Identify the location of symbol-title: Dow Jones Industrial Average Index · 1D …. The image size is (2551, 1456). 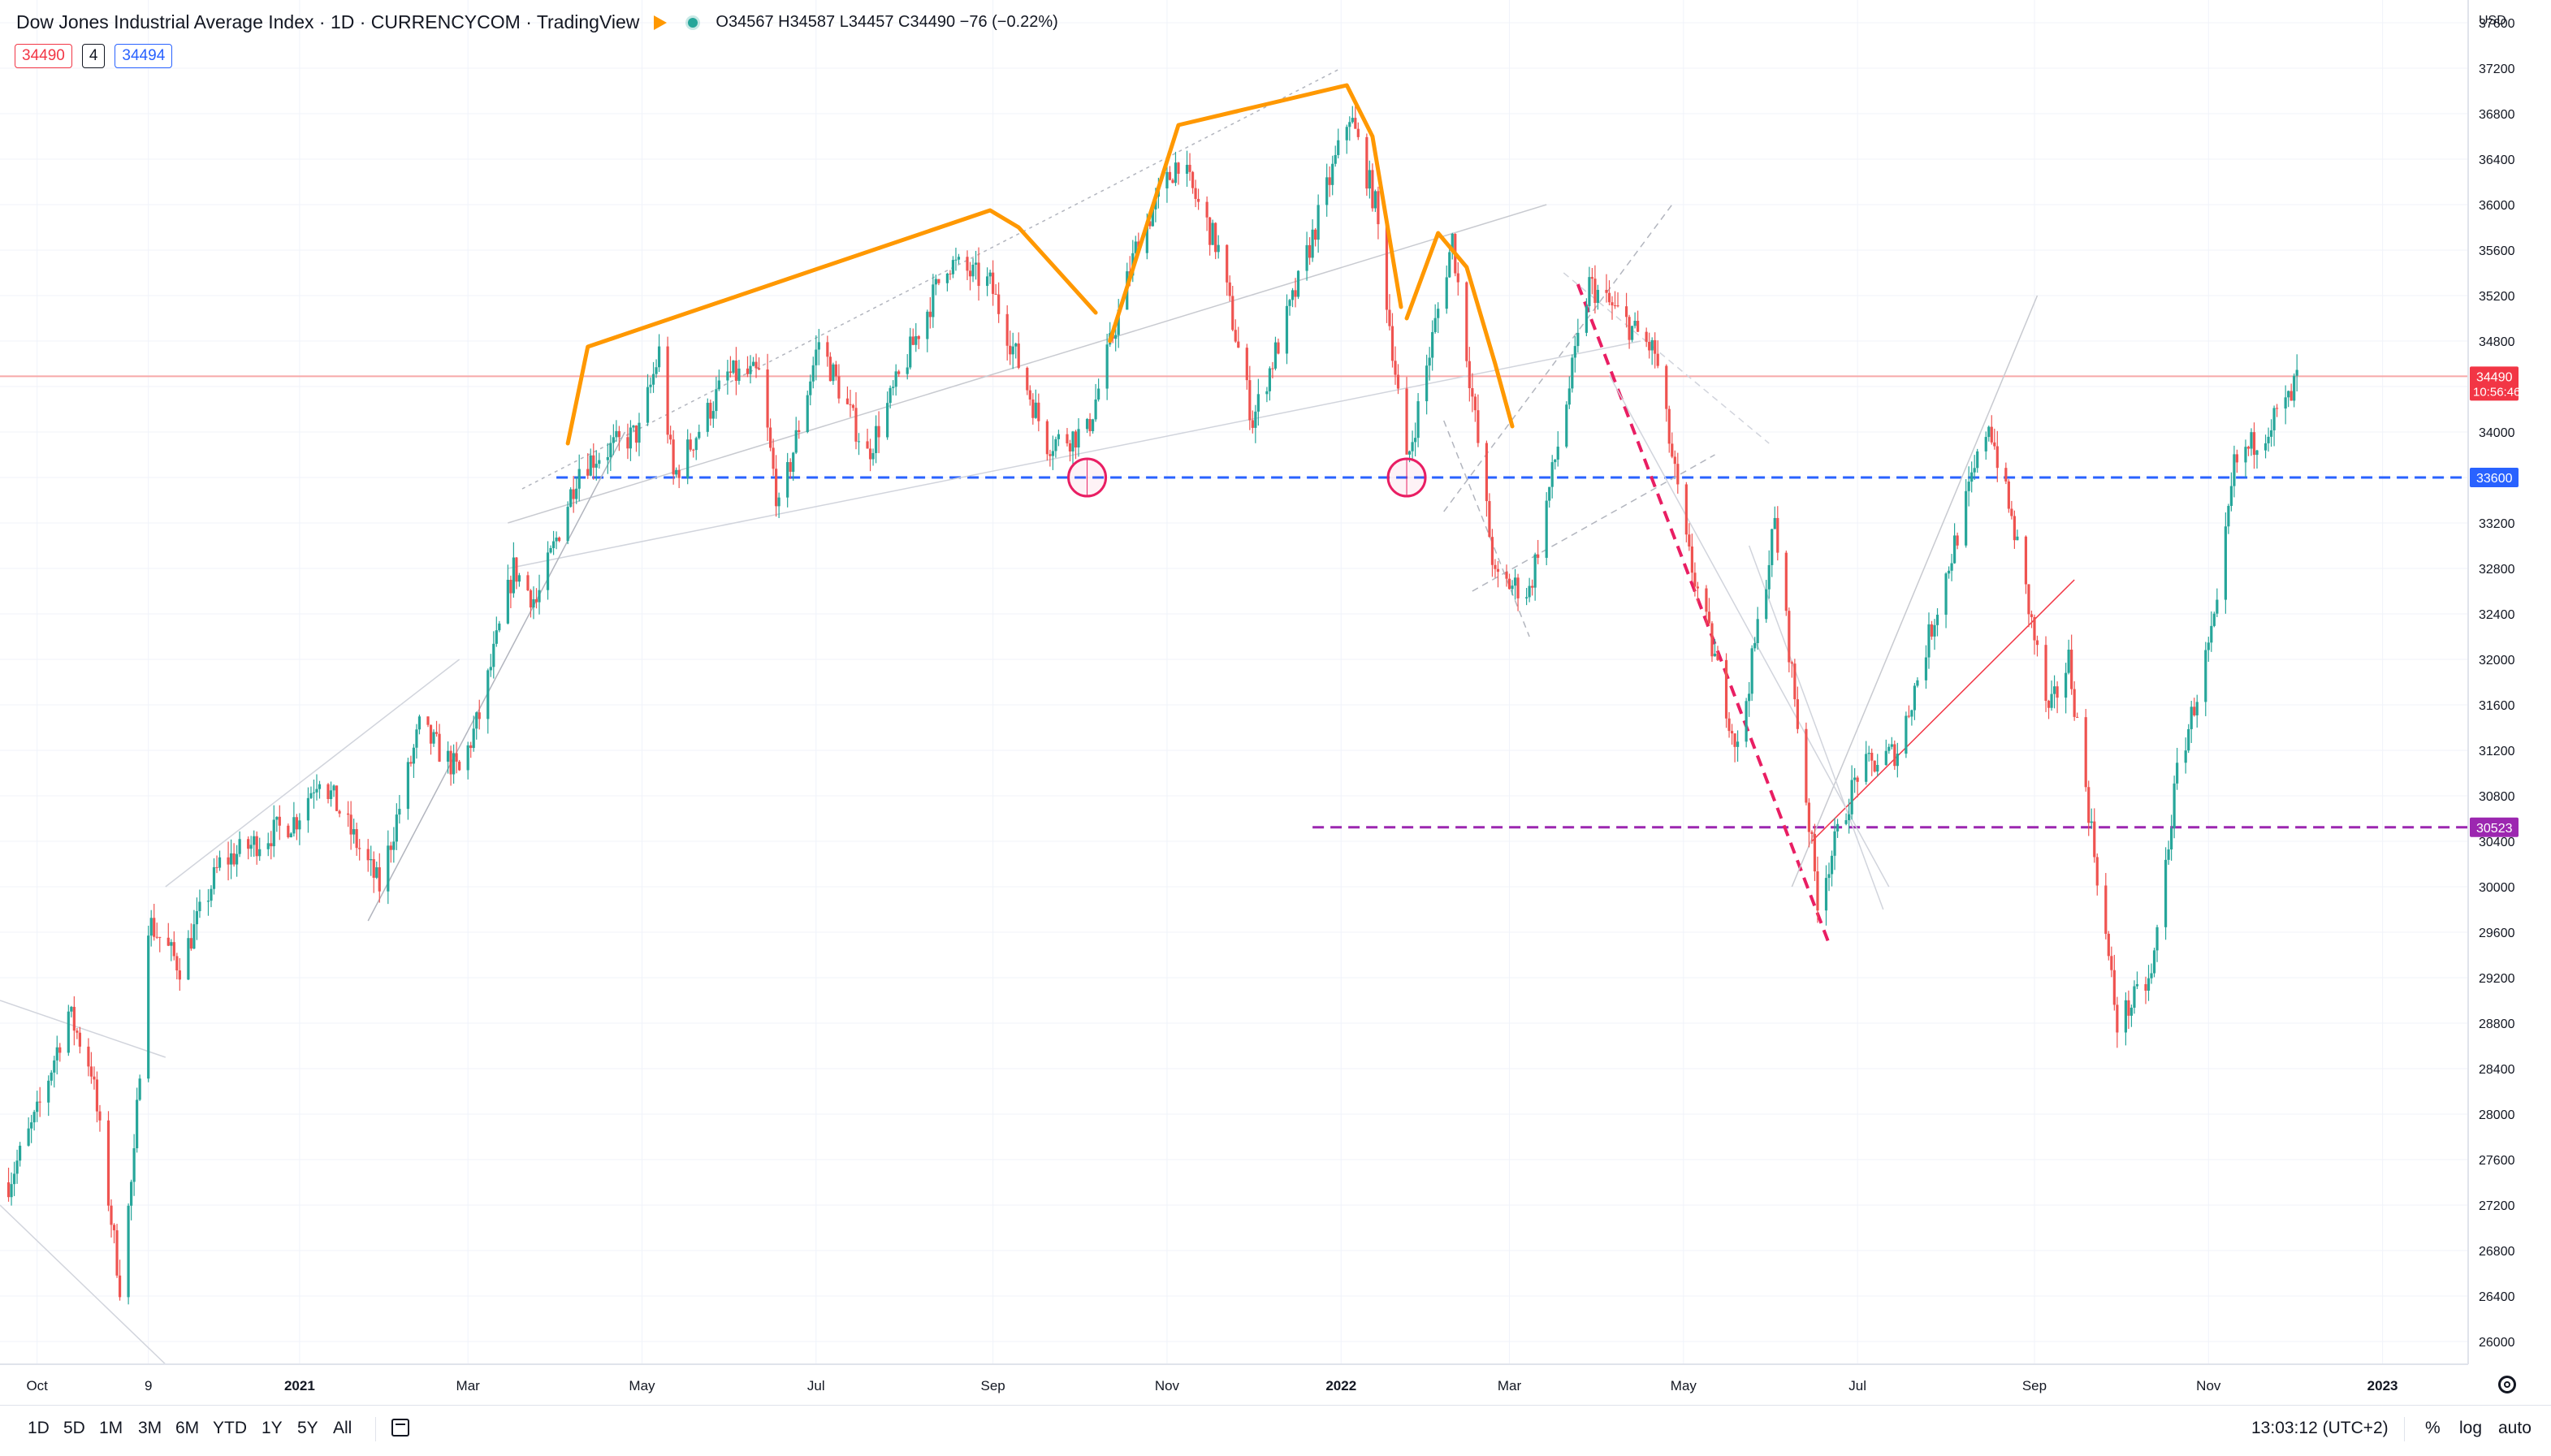
(328, 21).